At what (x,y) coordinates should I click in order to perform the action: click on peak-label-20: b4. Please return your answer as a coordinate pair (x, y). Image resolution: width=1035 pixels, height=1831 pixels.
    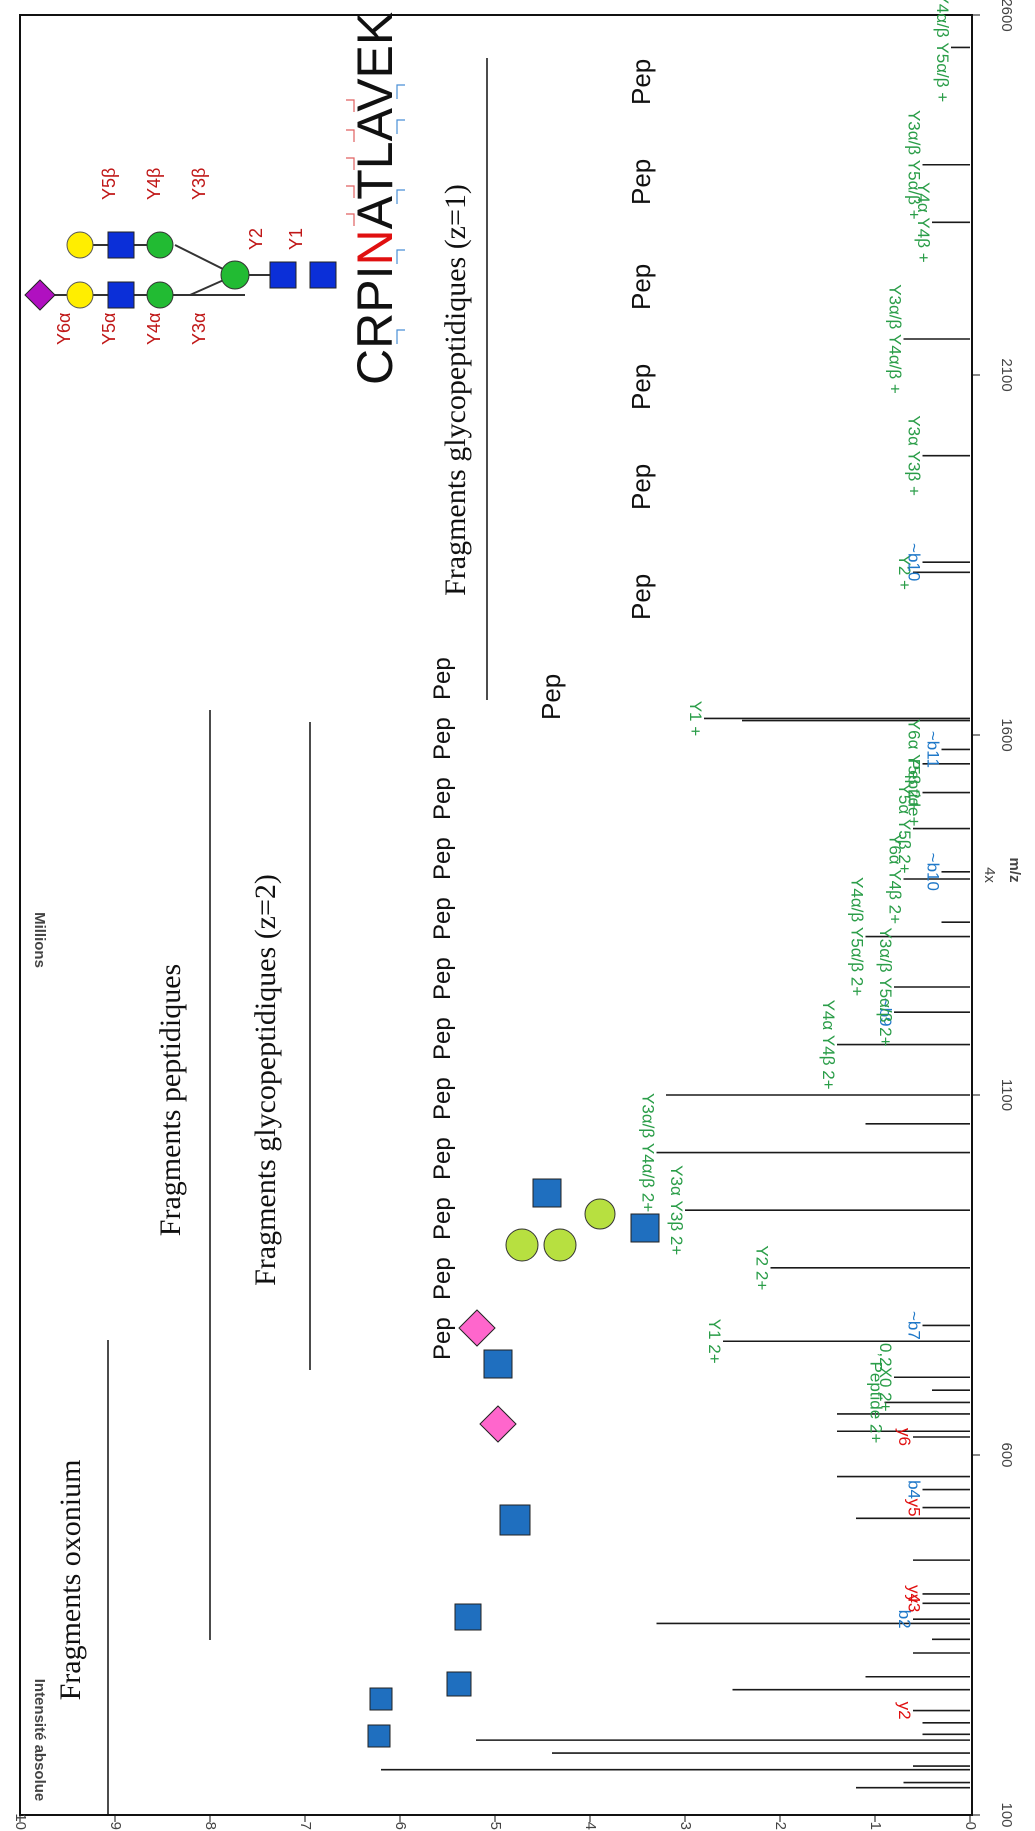
    Looking at the image, I should click on (914, 1489).